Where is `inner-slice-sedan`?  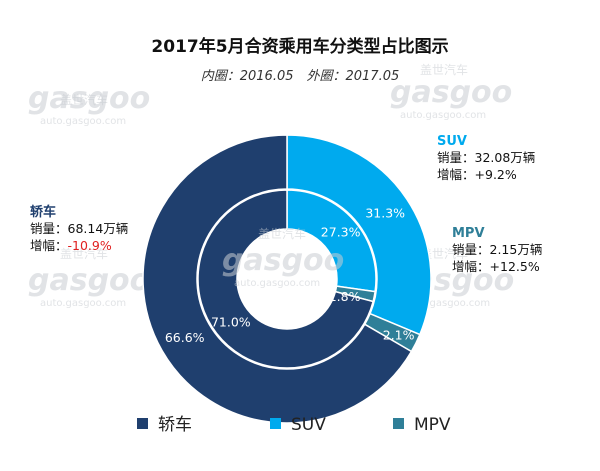 inner-slice-sedan is located at coordinates (286, 279).